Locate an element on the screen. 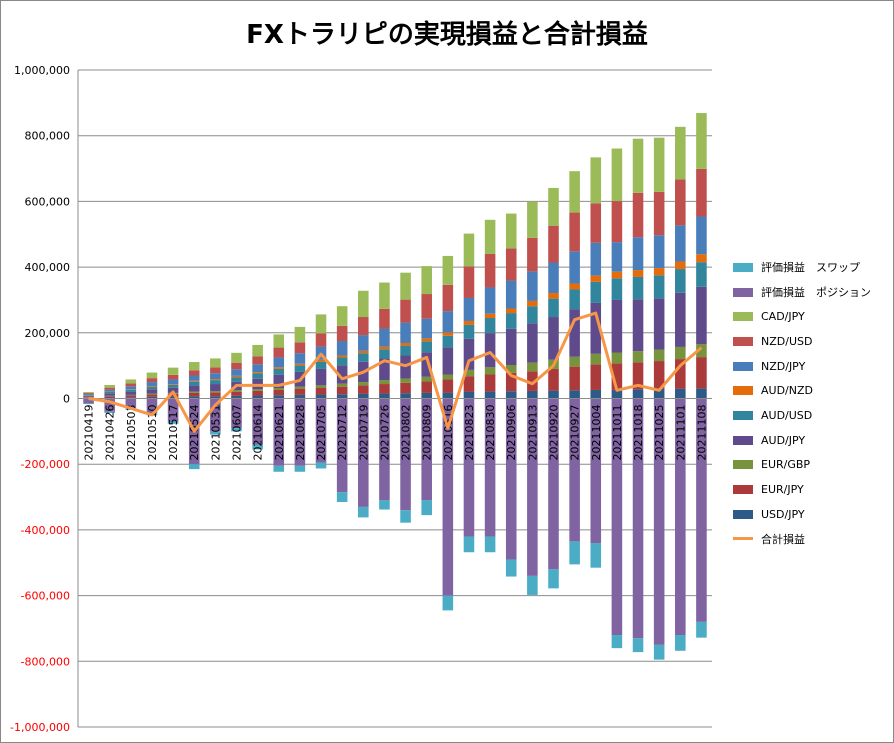  x-tick-label: 20210503 is located at coordinates (131, 433).